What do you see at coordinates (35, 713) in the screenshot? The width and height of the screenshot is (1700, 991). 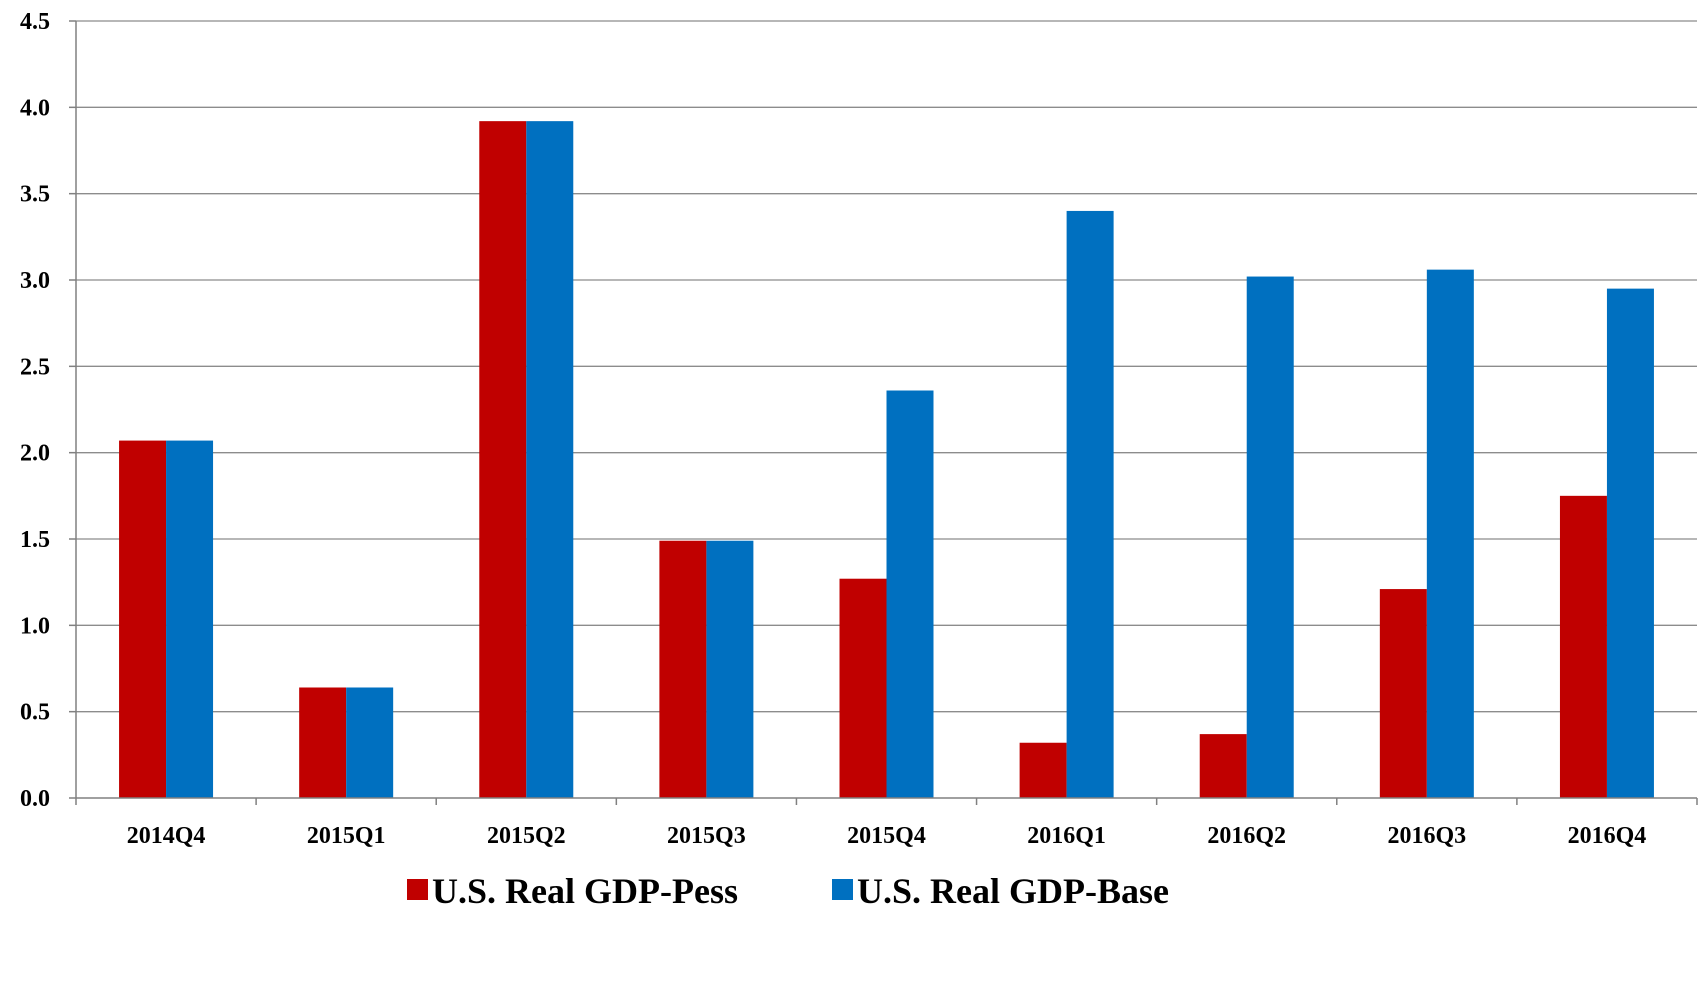 I see `y-tick-label: 0.5` at bounding box center [35, 713].